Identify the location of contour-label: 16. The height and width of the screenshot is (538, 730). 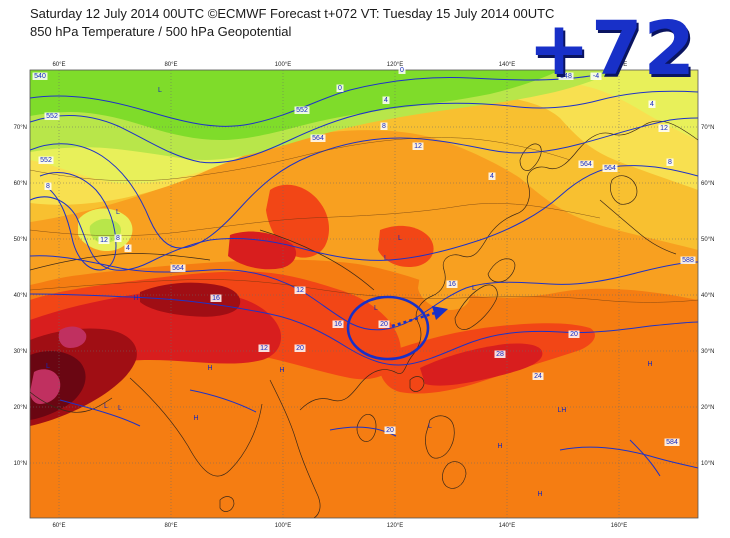
(452, 284).